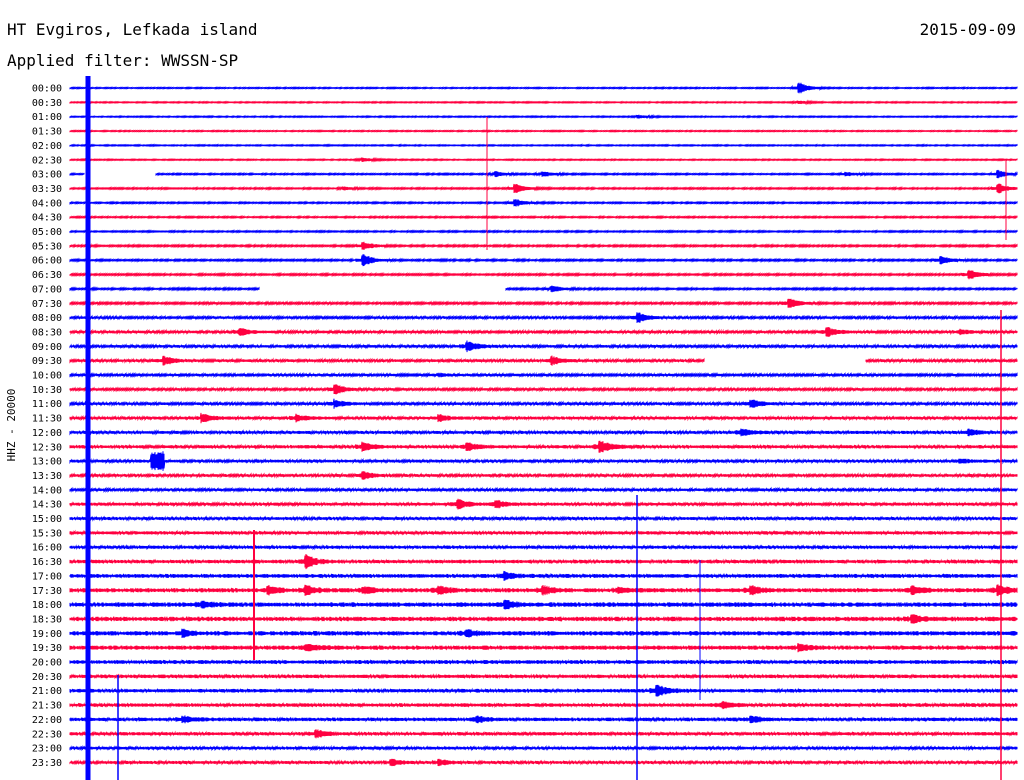 Image resolution: width=1024 pixels, height=780 pixels. Describe the element at coordinates (123, 60) in the screenshot. I see `filter-label: Applied filter: WWSSN-SP` at that location.